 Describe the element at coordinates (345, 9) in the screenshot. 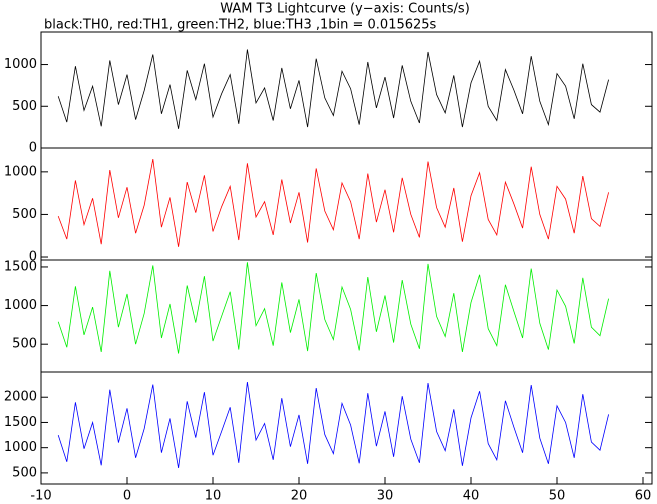

I see `chart-title: WAM T3 Lightcurve (y−axis: Counts/s)` at that location.